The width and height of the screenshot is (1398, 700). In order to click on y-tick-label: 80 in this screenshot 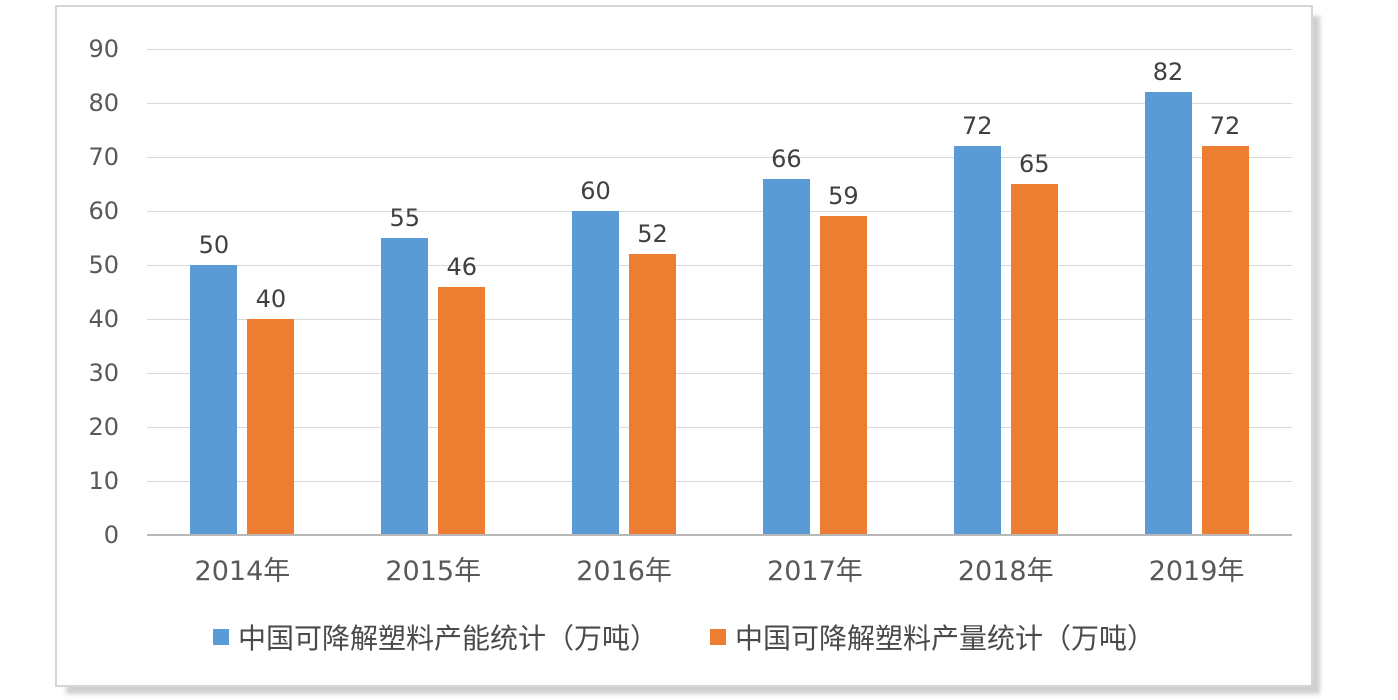, I will do `click(103, 103)`.